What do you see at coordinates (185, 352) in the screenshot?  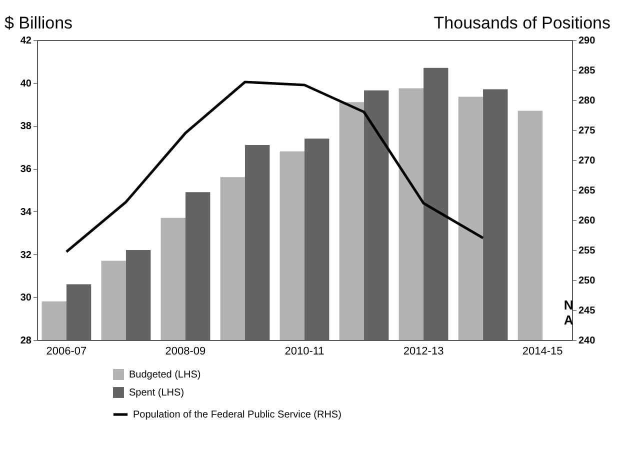 I see `x-tick-label: 2008-09` at bounding box center [185, 352].